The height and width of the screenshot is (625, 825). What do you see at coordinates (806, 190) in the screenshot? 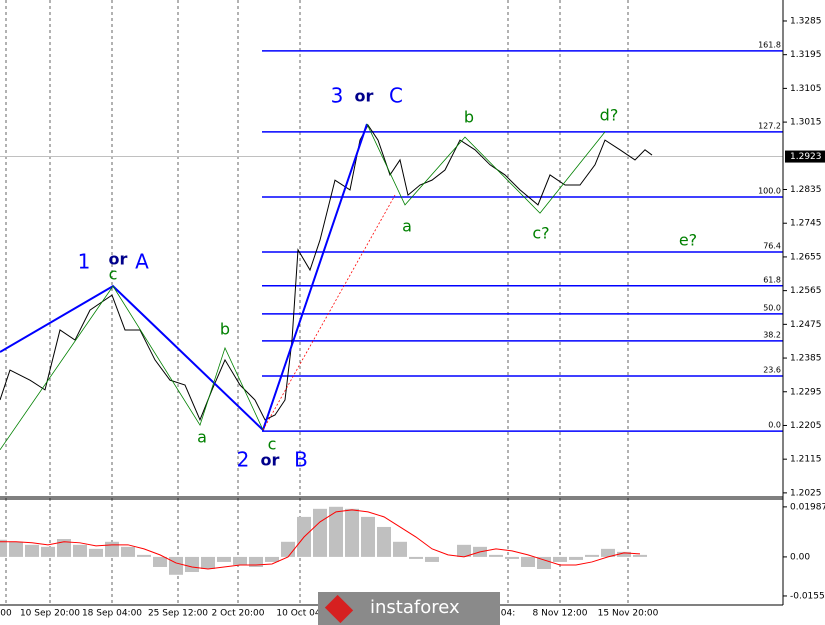
I see `y-tick-label: 1.2835` at bounding box center [806, 190].